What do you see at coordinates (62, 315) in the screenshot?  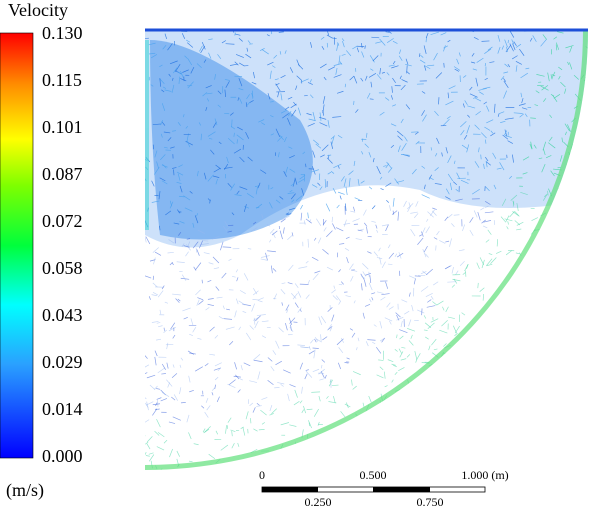 I see `color-bar-tick-label: 0.043` at bounding box center [62, 315].